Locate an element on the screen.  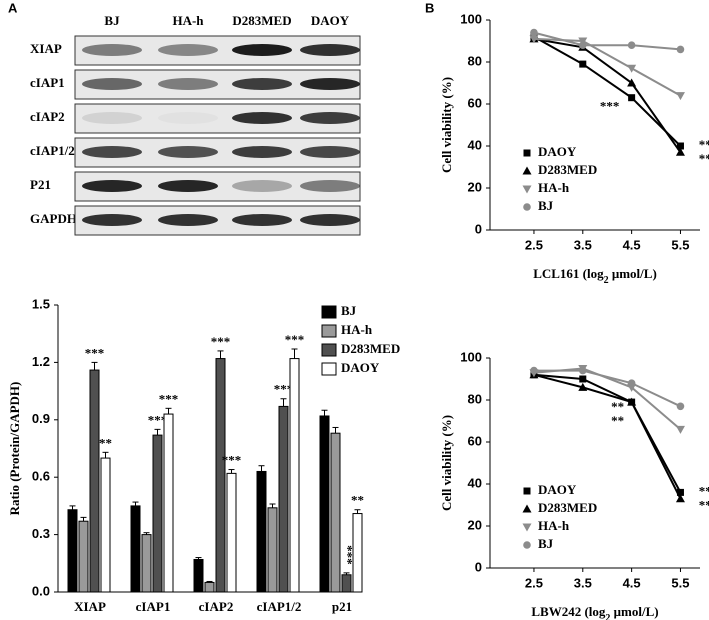
x-tick-label: cIAP1/2 is located at coordinates (279, 606).